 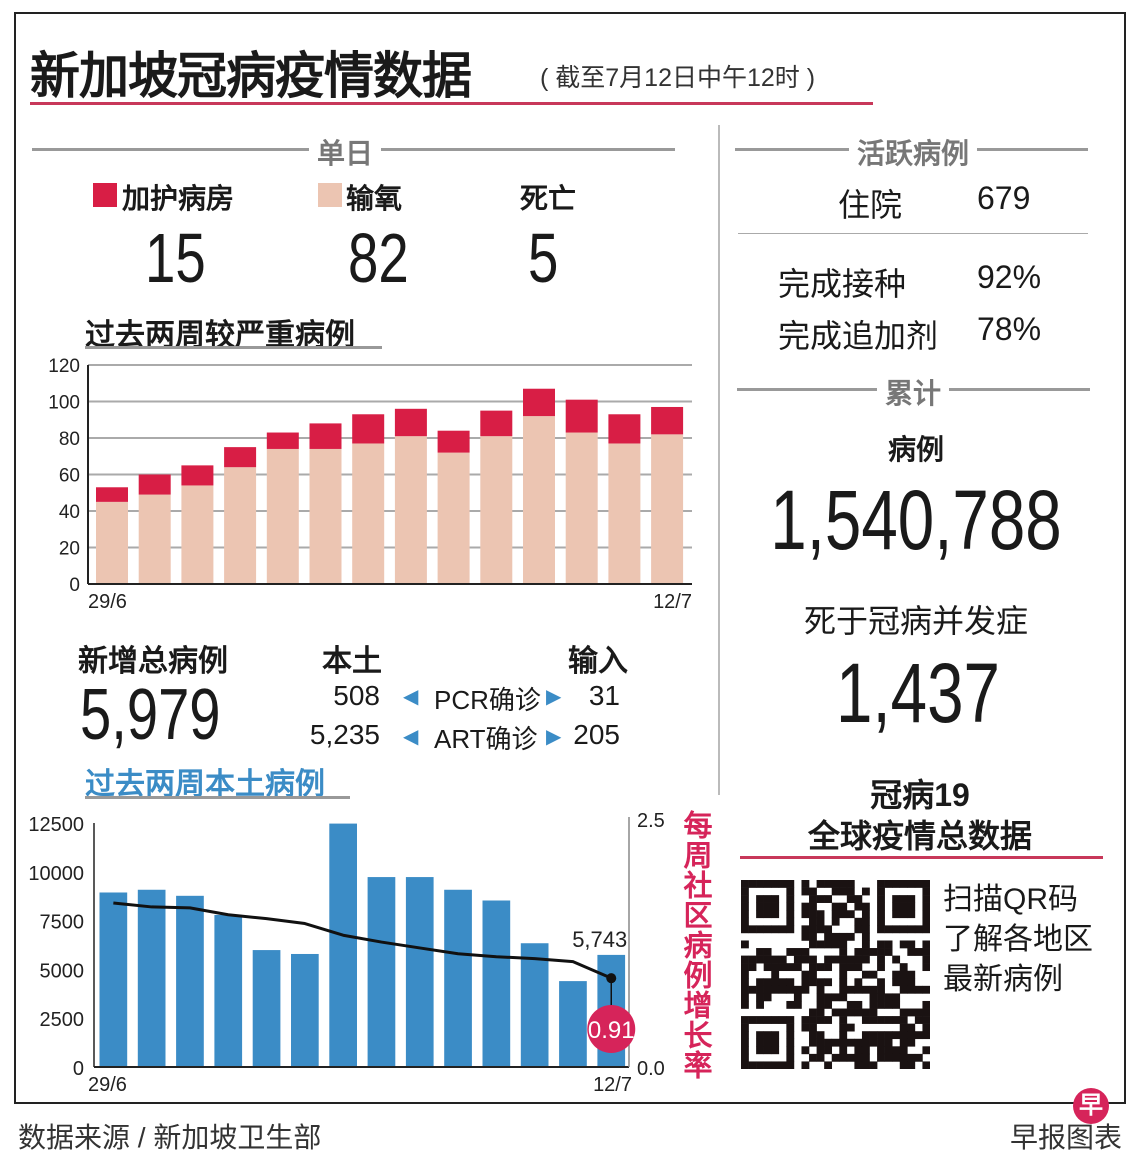 I want to click on local-title-underline, so click(x=217, y=797).